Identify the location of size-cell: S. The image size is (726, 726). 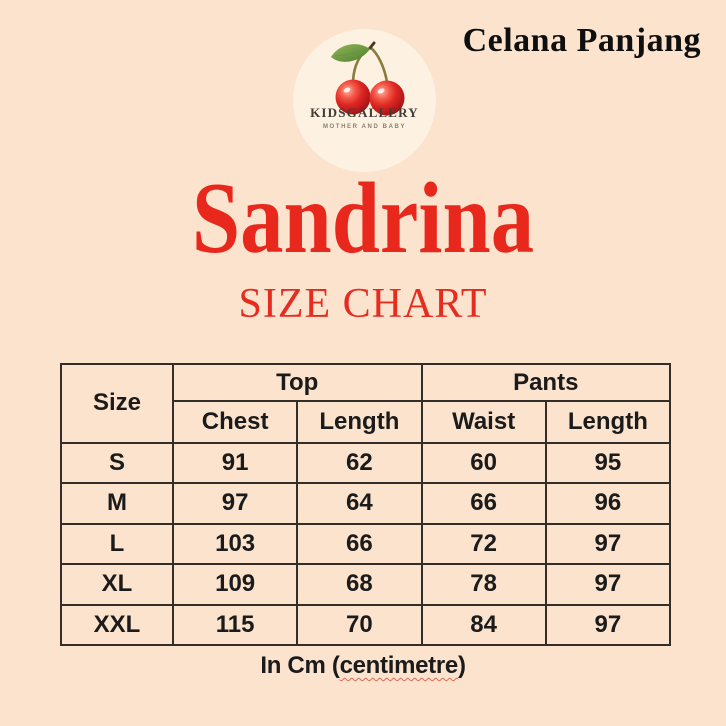
(117, 463).